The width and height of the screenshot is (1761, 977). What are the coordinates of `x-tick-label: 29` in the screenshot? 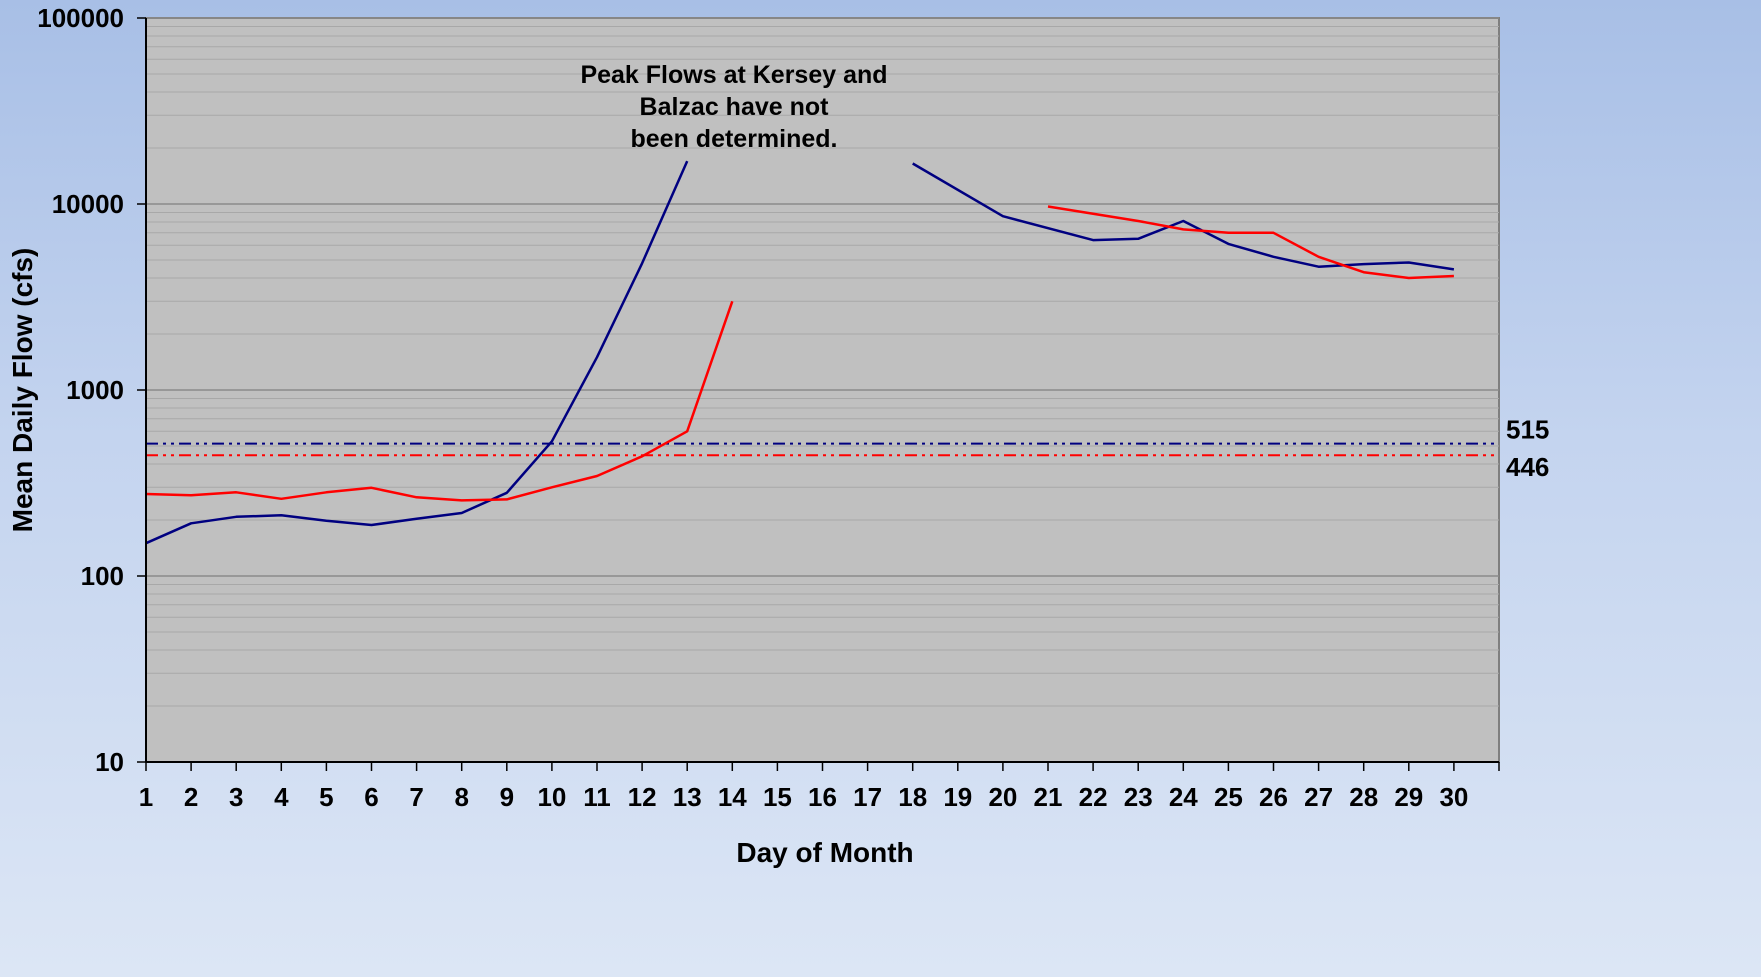 It's located at (1408, 797).